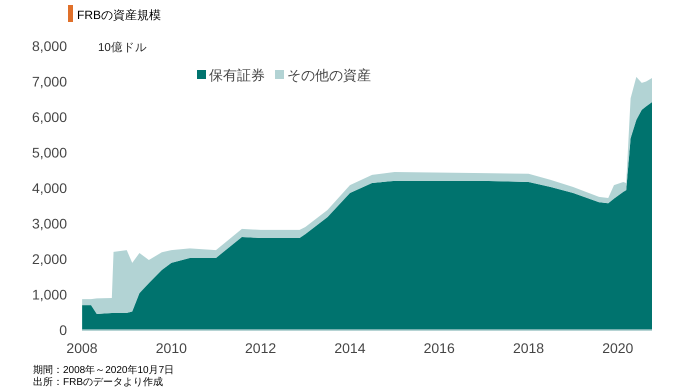  Describe the element at coordinates (172, 348) in the screenshot. I see `x-tick-label: 2010` at that location.